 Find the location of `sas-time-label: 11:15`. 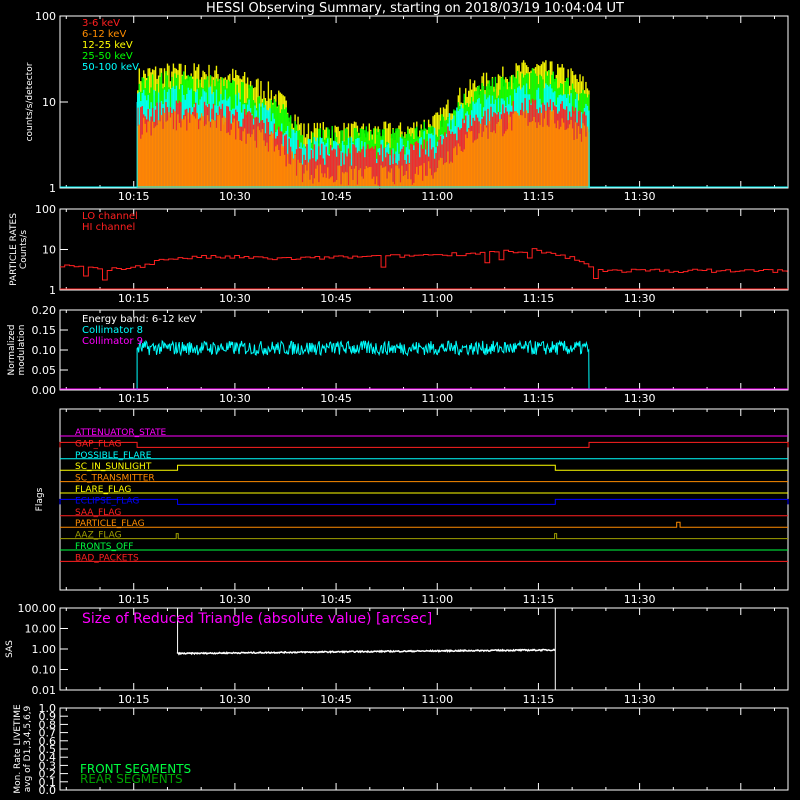

sas-time-label: 11:15 is located at coordinates (539, 699).